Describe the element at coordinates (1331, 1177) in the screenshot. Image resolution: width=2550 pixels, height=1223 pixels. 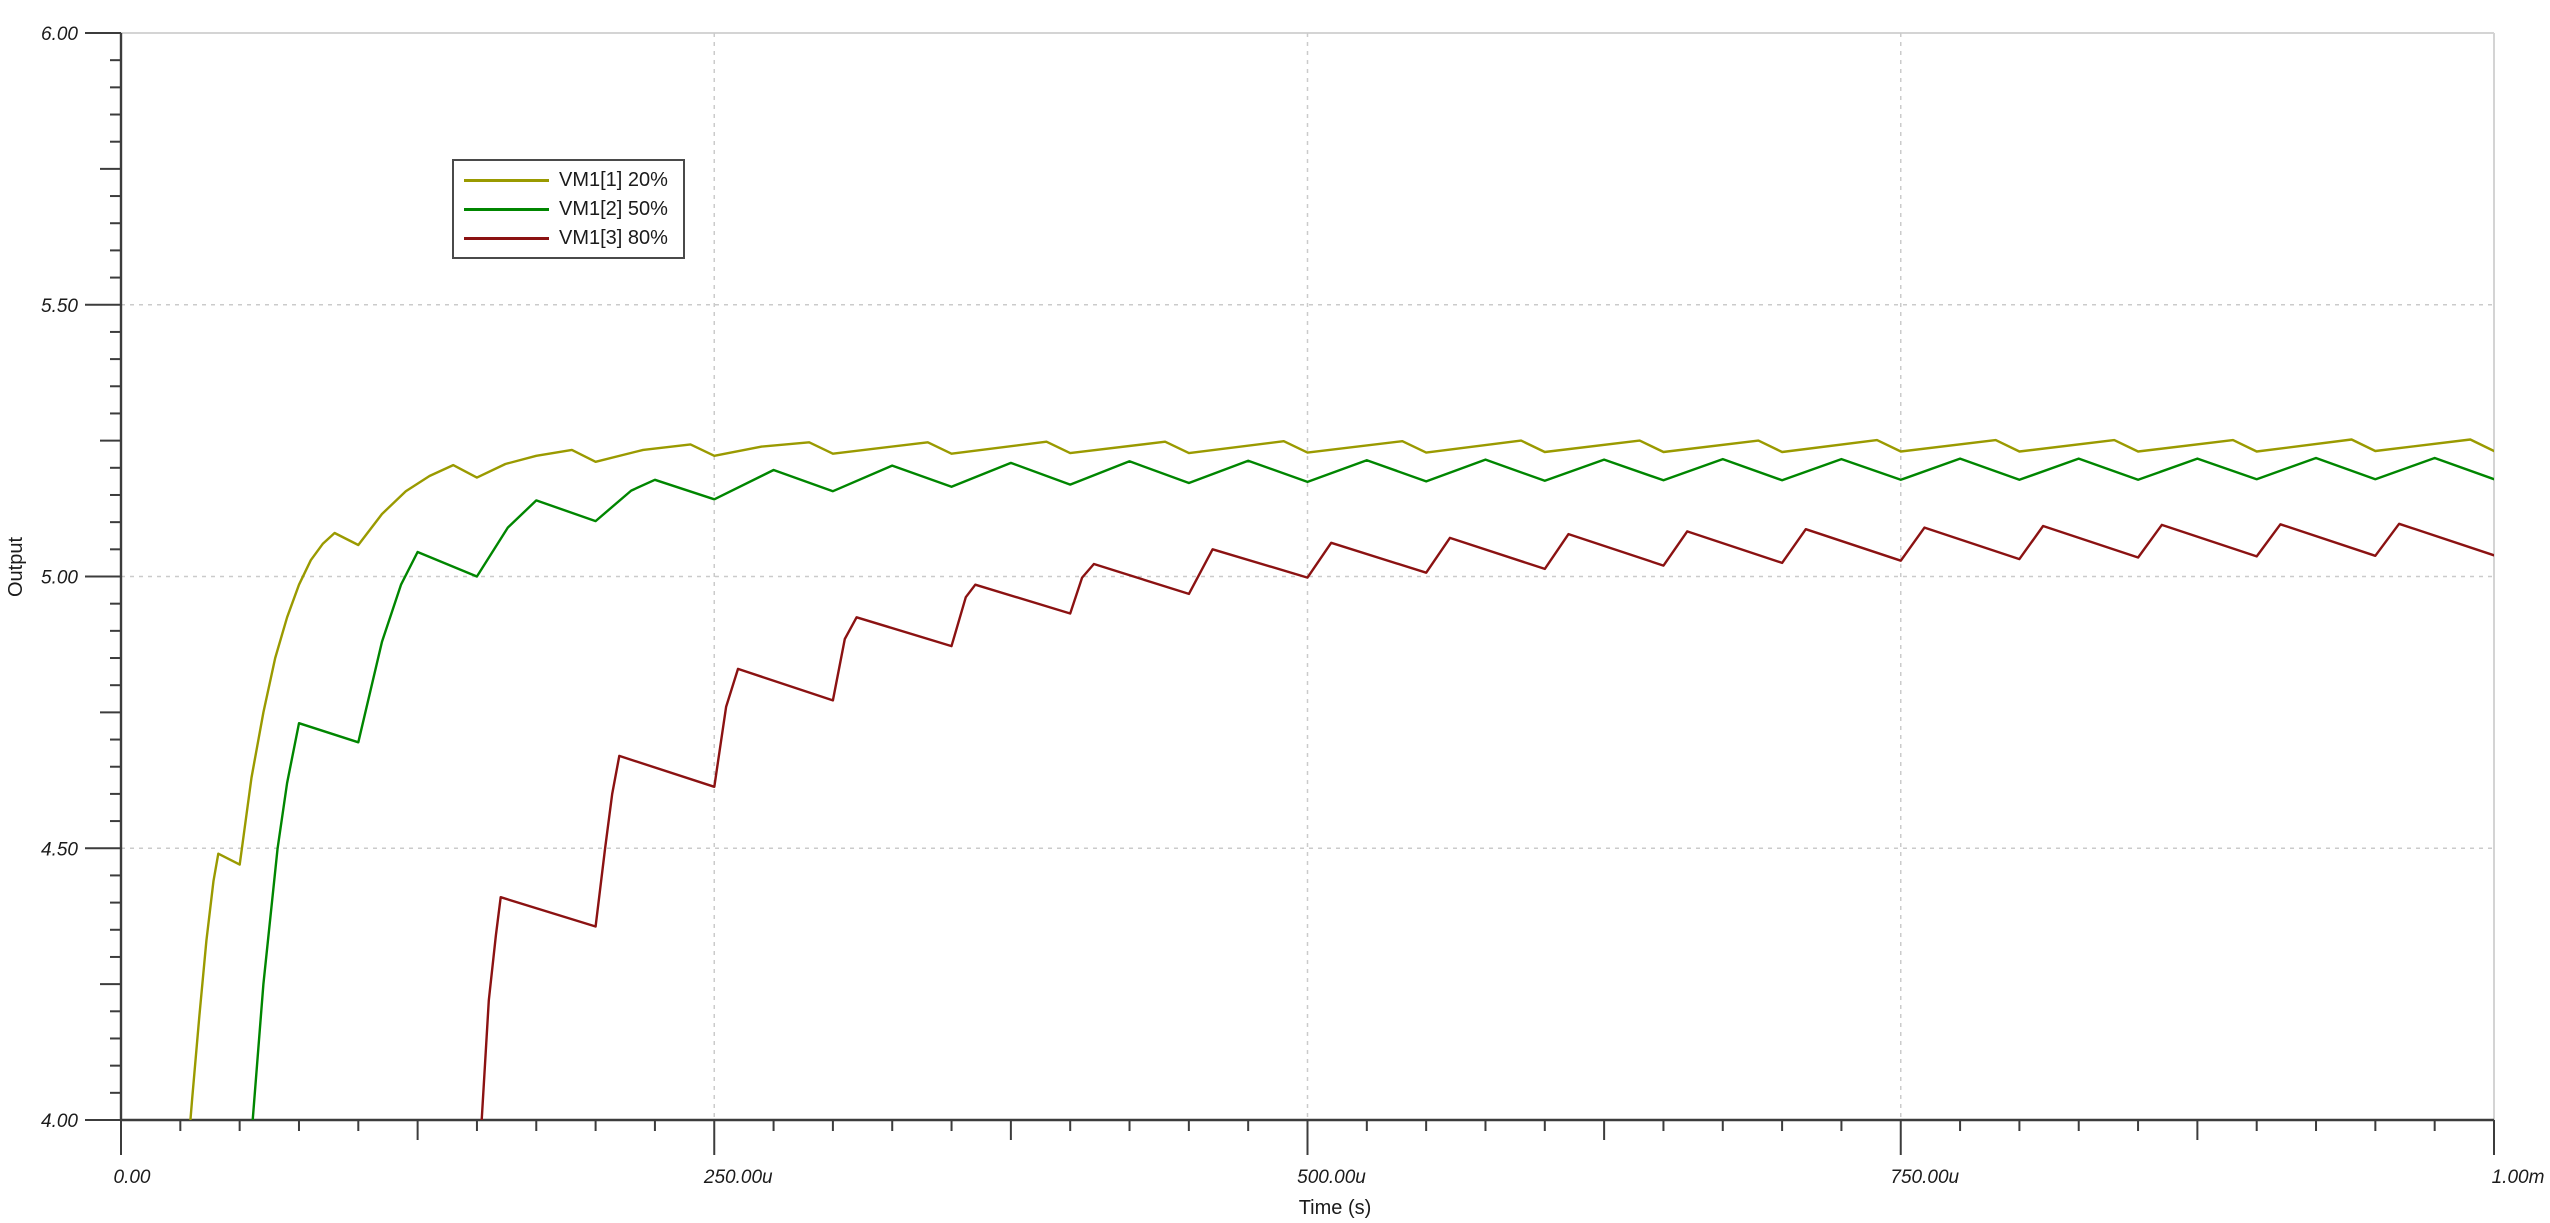
I see `x-tick-label: 500.00u` at that location.